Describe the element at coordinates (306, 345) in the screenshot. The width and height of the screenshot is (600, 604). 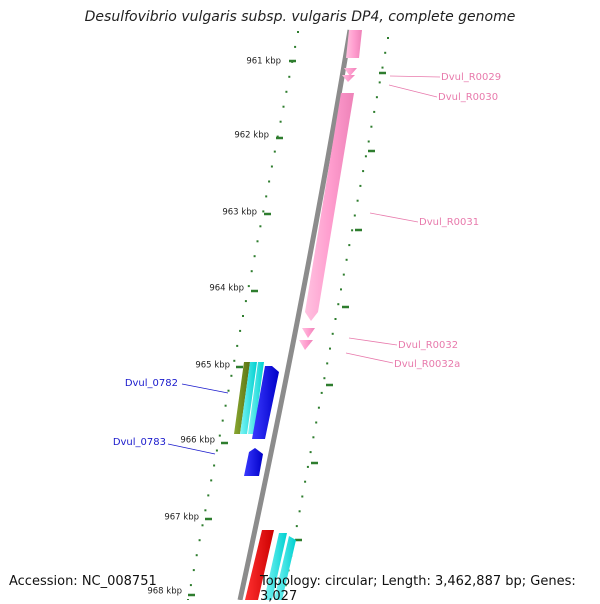
I see `feature-dvul-r0032a` at that location.